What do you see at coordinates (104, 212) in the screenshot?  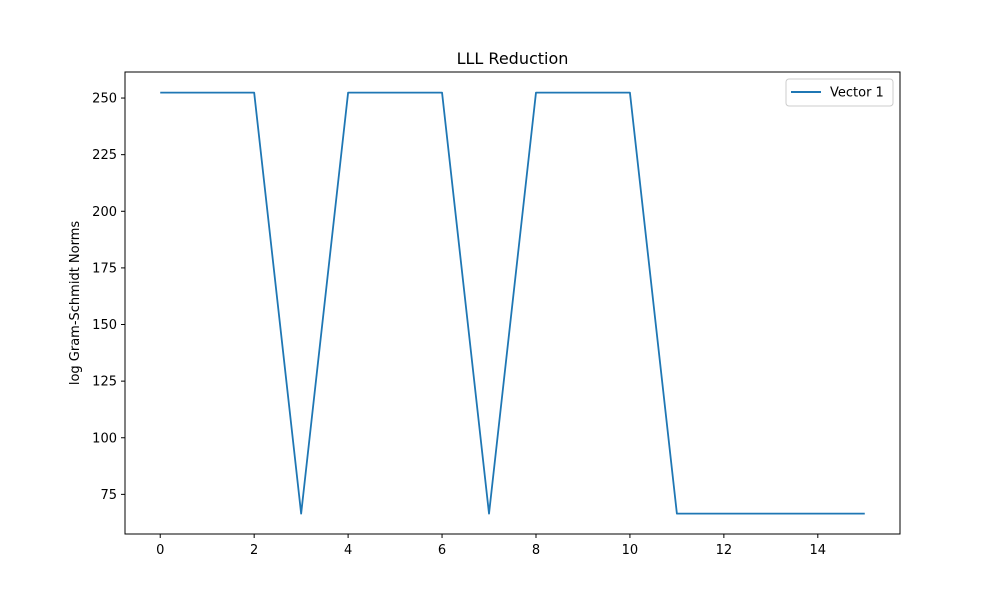 I see `y-tick-label: 200` at bounding box center [104, 212].